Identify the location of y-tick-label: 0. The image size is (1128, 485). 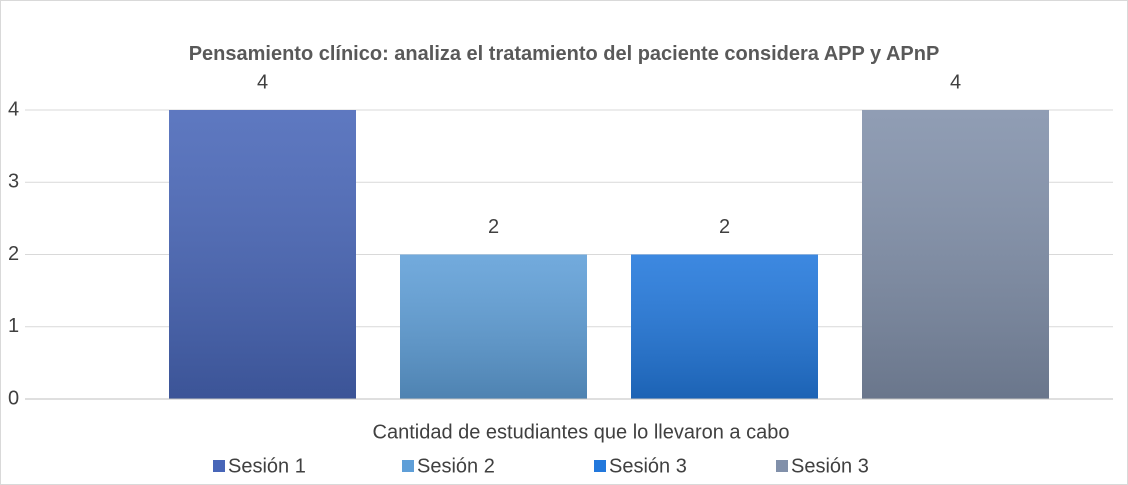
(13, 398).